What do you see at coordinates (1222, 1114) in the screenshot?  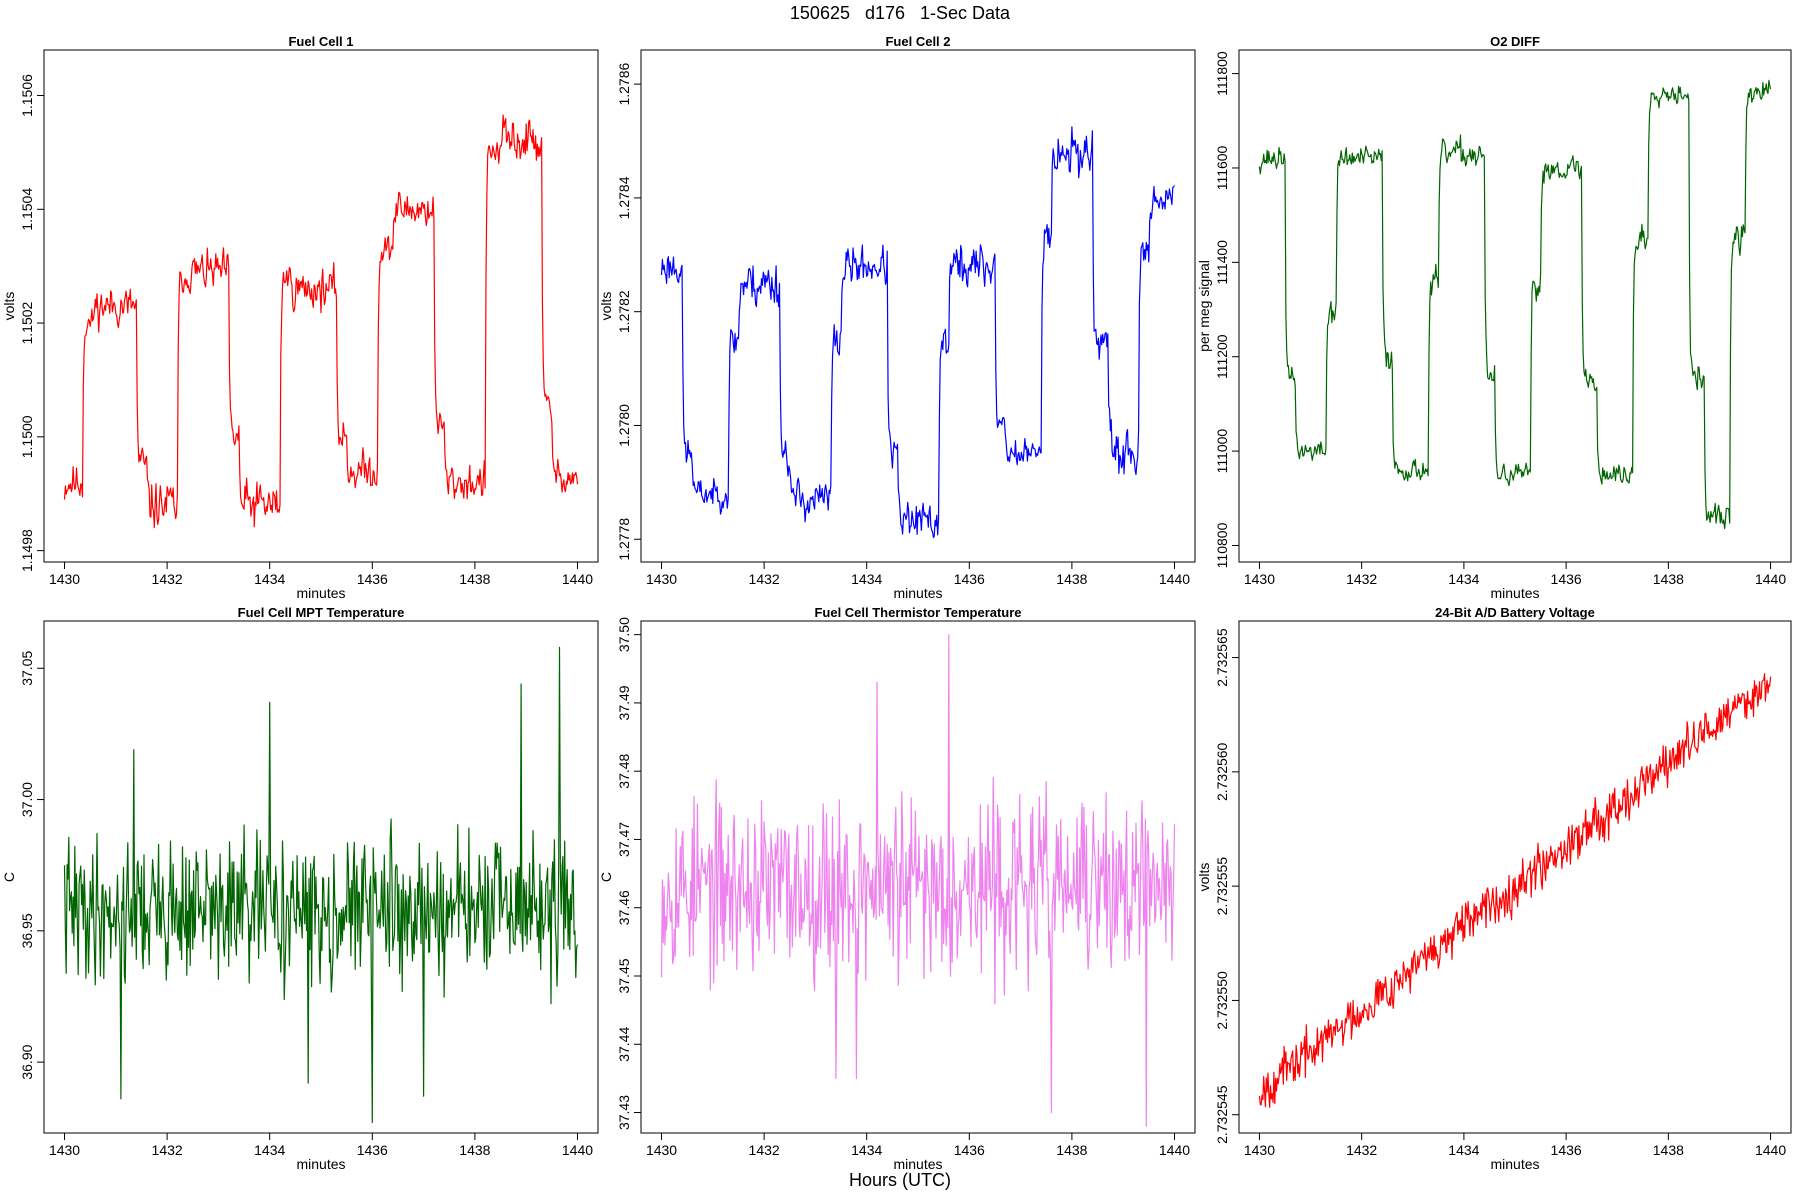 I see `y-tick-label: 2.732545` at bounding box center [1222, 1114].